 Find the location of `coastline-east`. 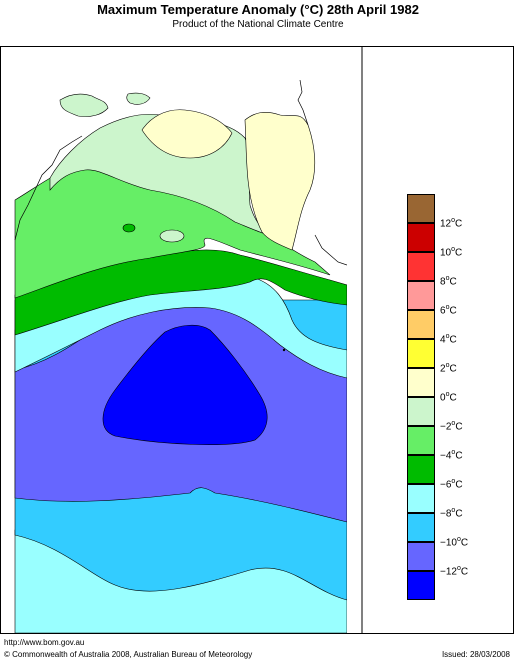

coastline-east is located at coordinates (322, 172).